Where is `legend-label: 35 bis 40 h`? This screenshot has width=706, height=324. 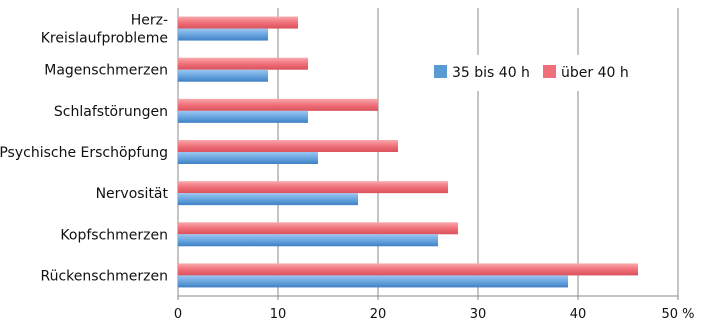 legend-label: 35 bis 40 h is located at coordinates (491, 73).